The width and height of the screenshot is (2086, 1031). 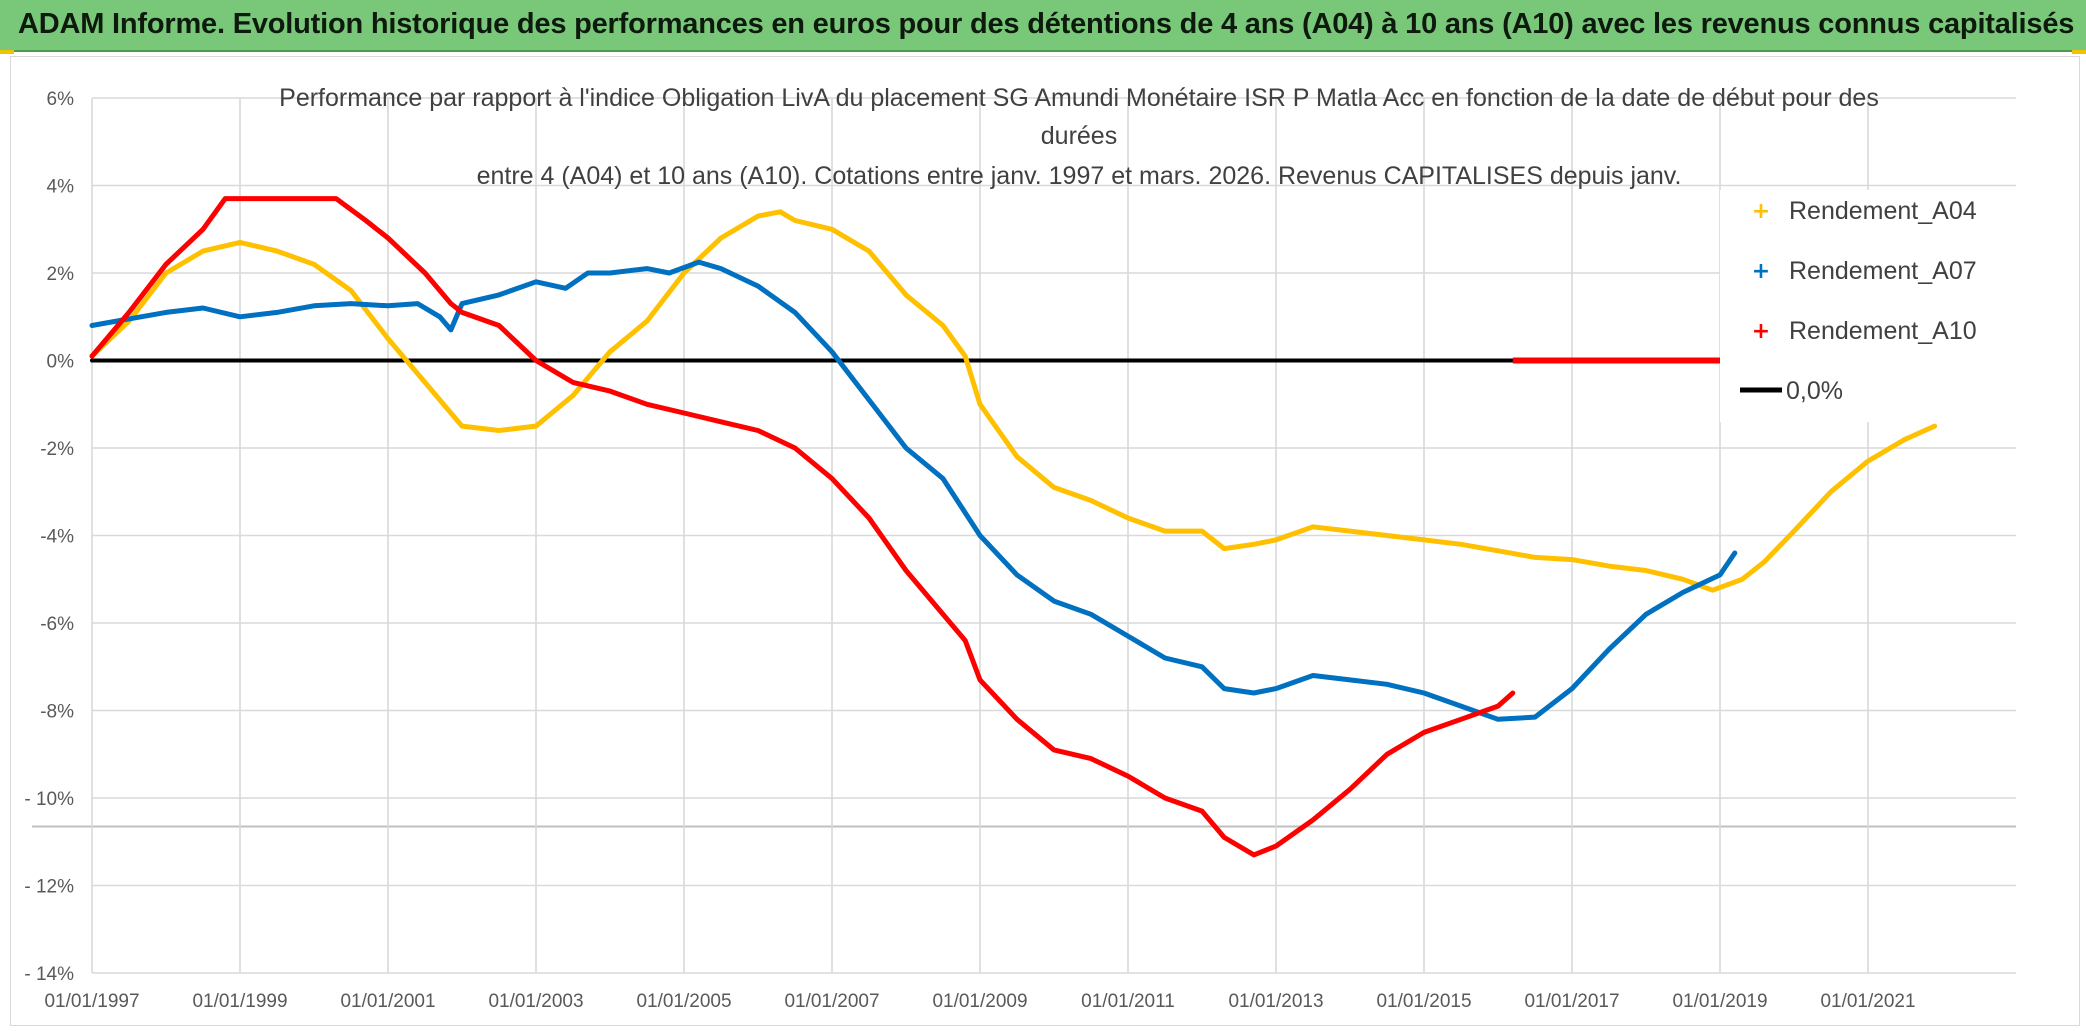 What do you see at coordinates (1571, 1001) in the screenshot?
I see `x-tick-label: 01/01/2017` at bounding box center [1571, 1001].